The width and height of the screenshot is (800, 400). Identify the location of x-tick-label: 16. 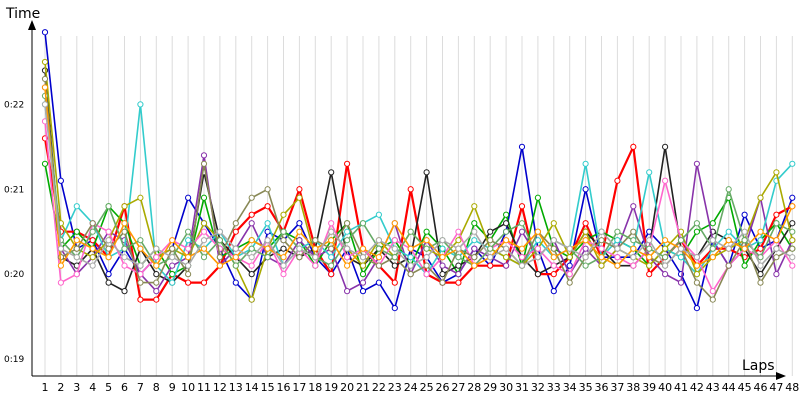
(284, 387).